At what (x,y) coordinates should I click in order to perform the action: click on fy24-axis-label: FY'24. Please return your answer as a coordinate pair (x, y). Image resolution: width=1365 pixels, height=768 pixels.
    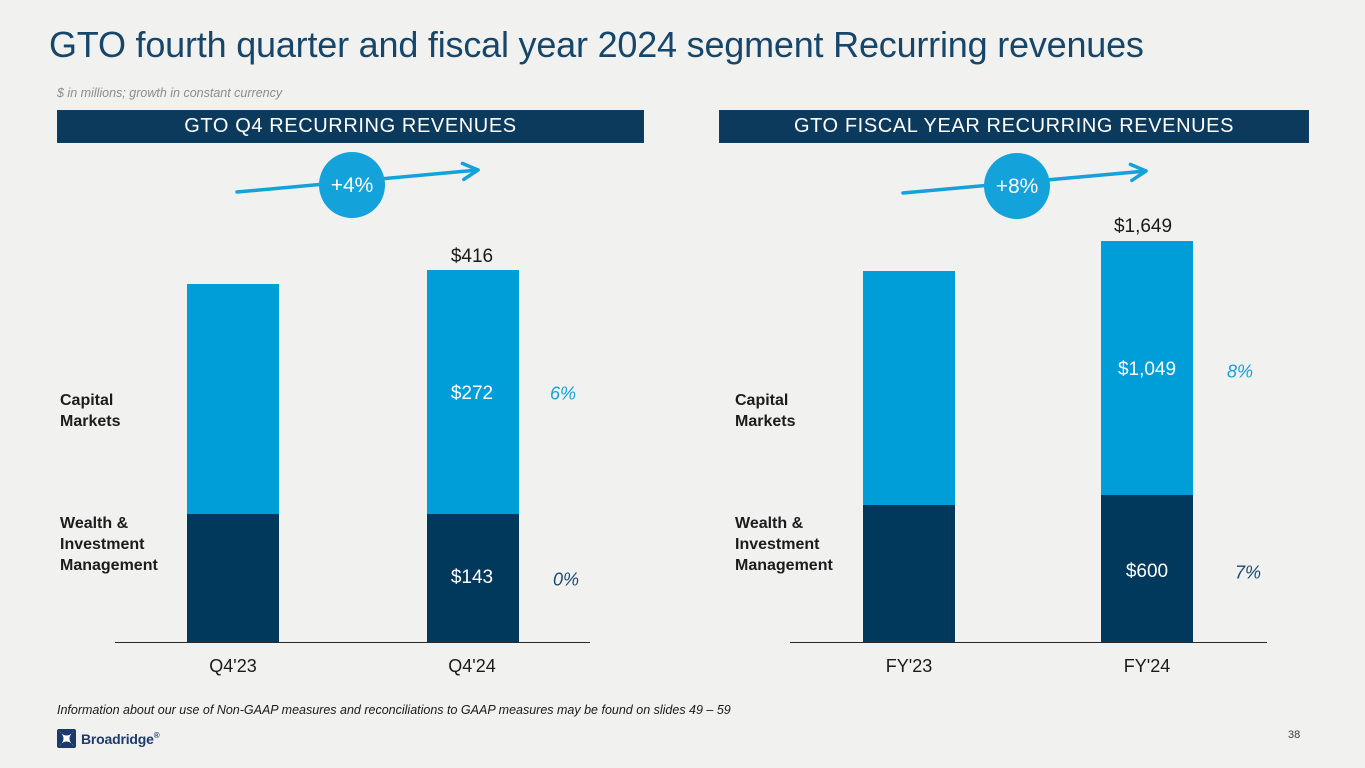
    Looking at the image, I should click on (1147, 666).